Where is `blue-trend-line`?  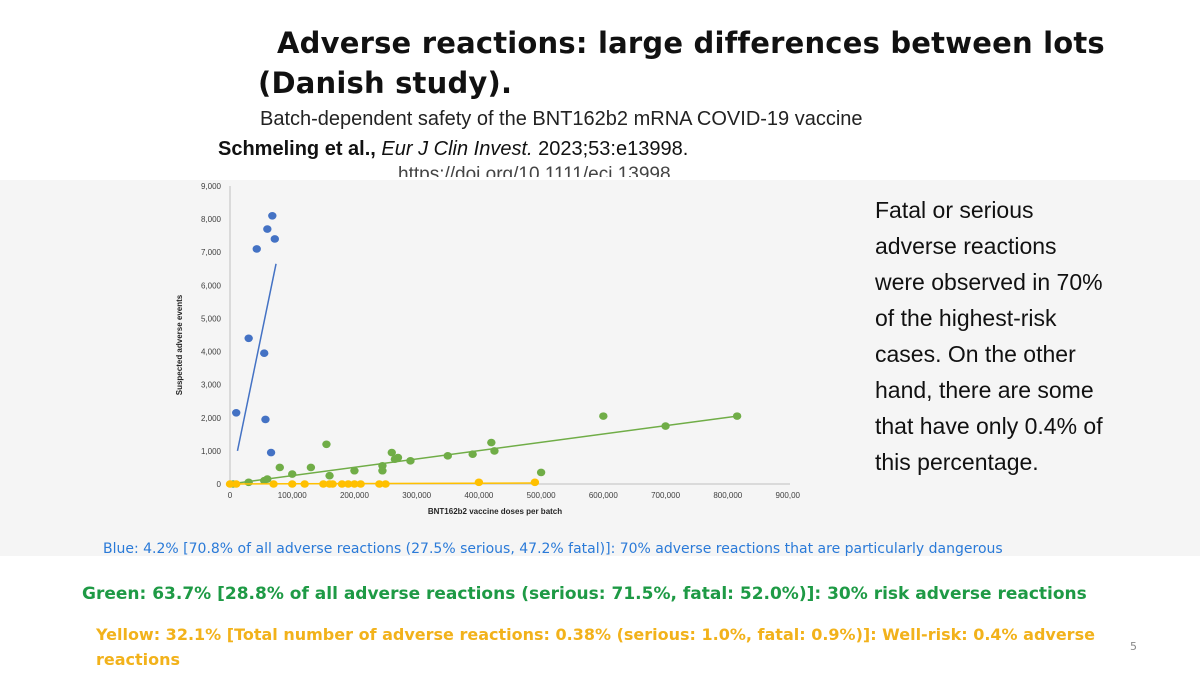 blue-trend-line is located at coordinates (256, 357).